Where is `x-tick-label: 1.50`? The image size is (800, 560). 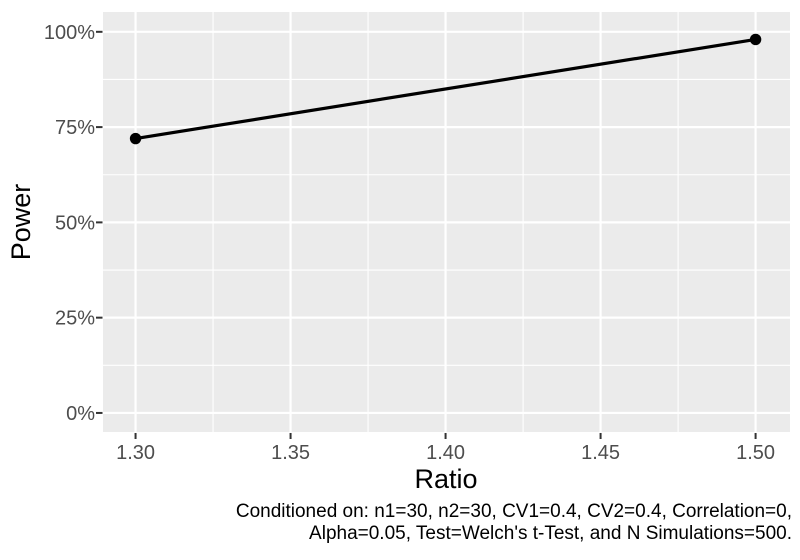 x-tick-label: 1.50 is located at coordinates (755, 453).